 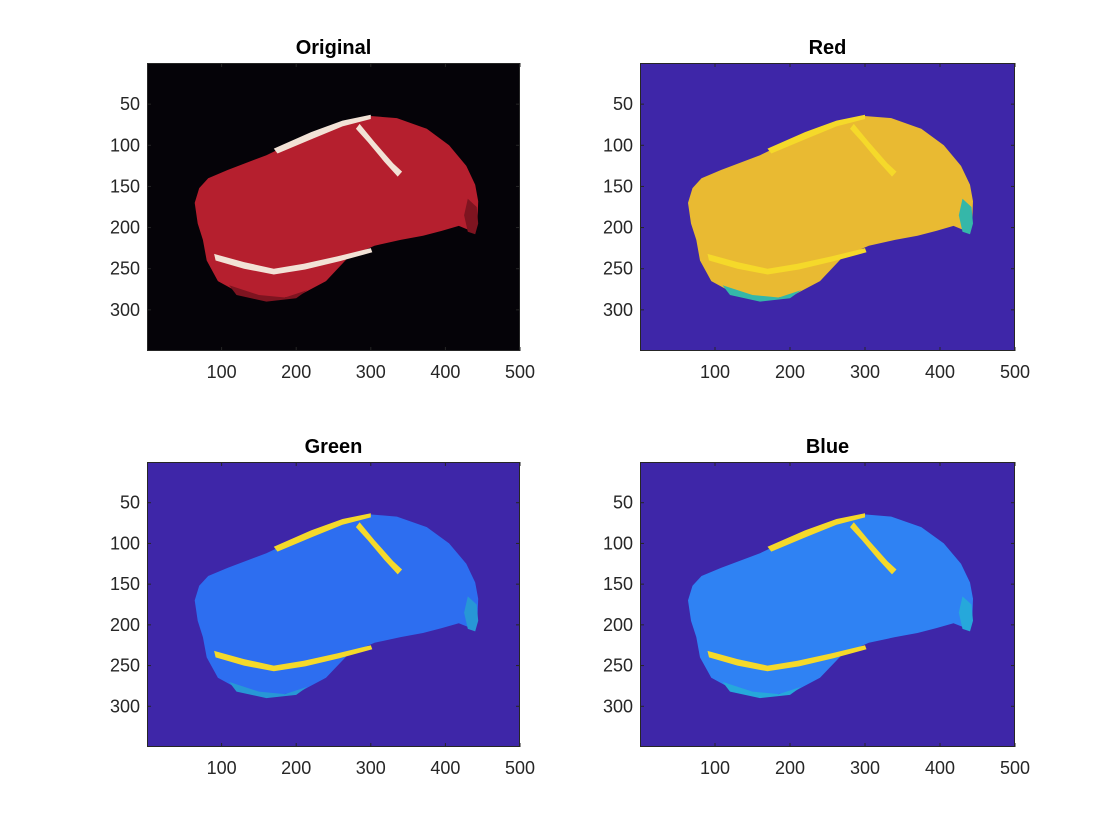 What do you see at coordinates (130, 503) in the screenshot?
I see `green-ytick-label: 50` at bounding box center [130, 503].